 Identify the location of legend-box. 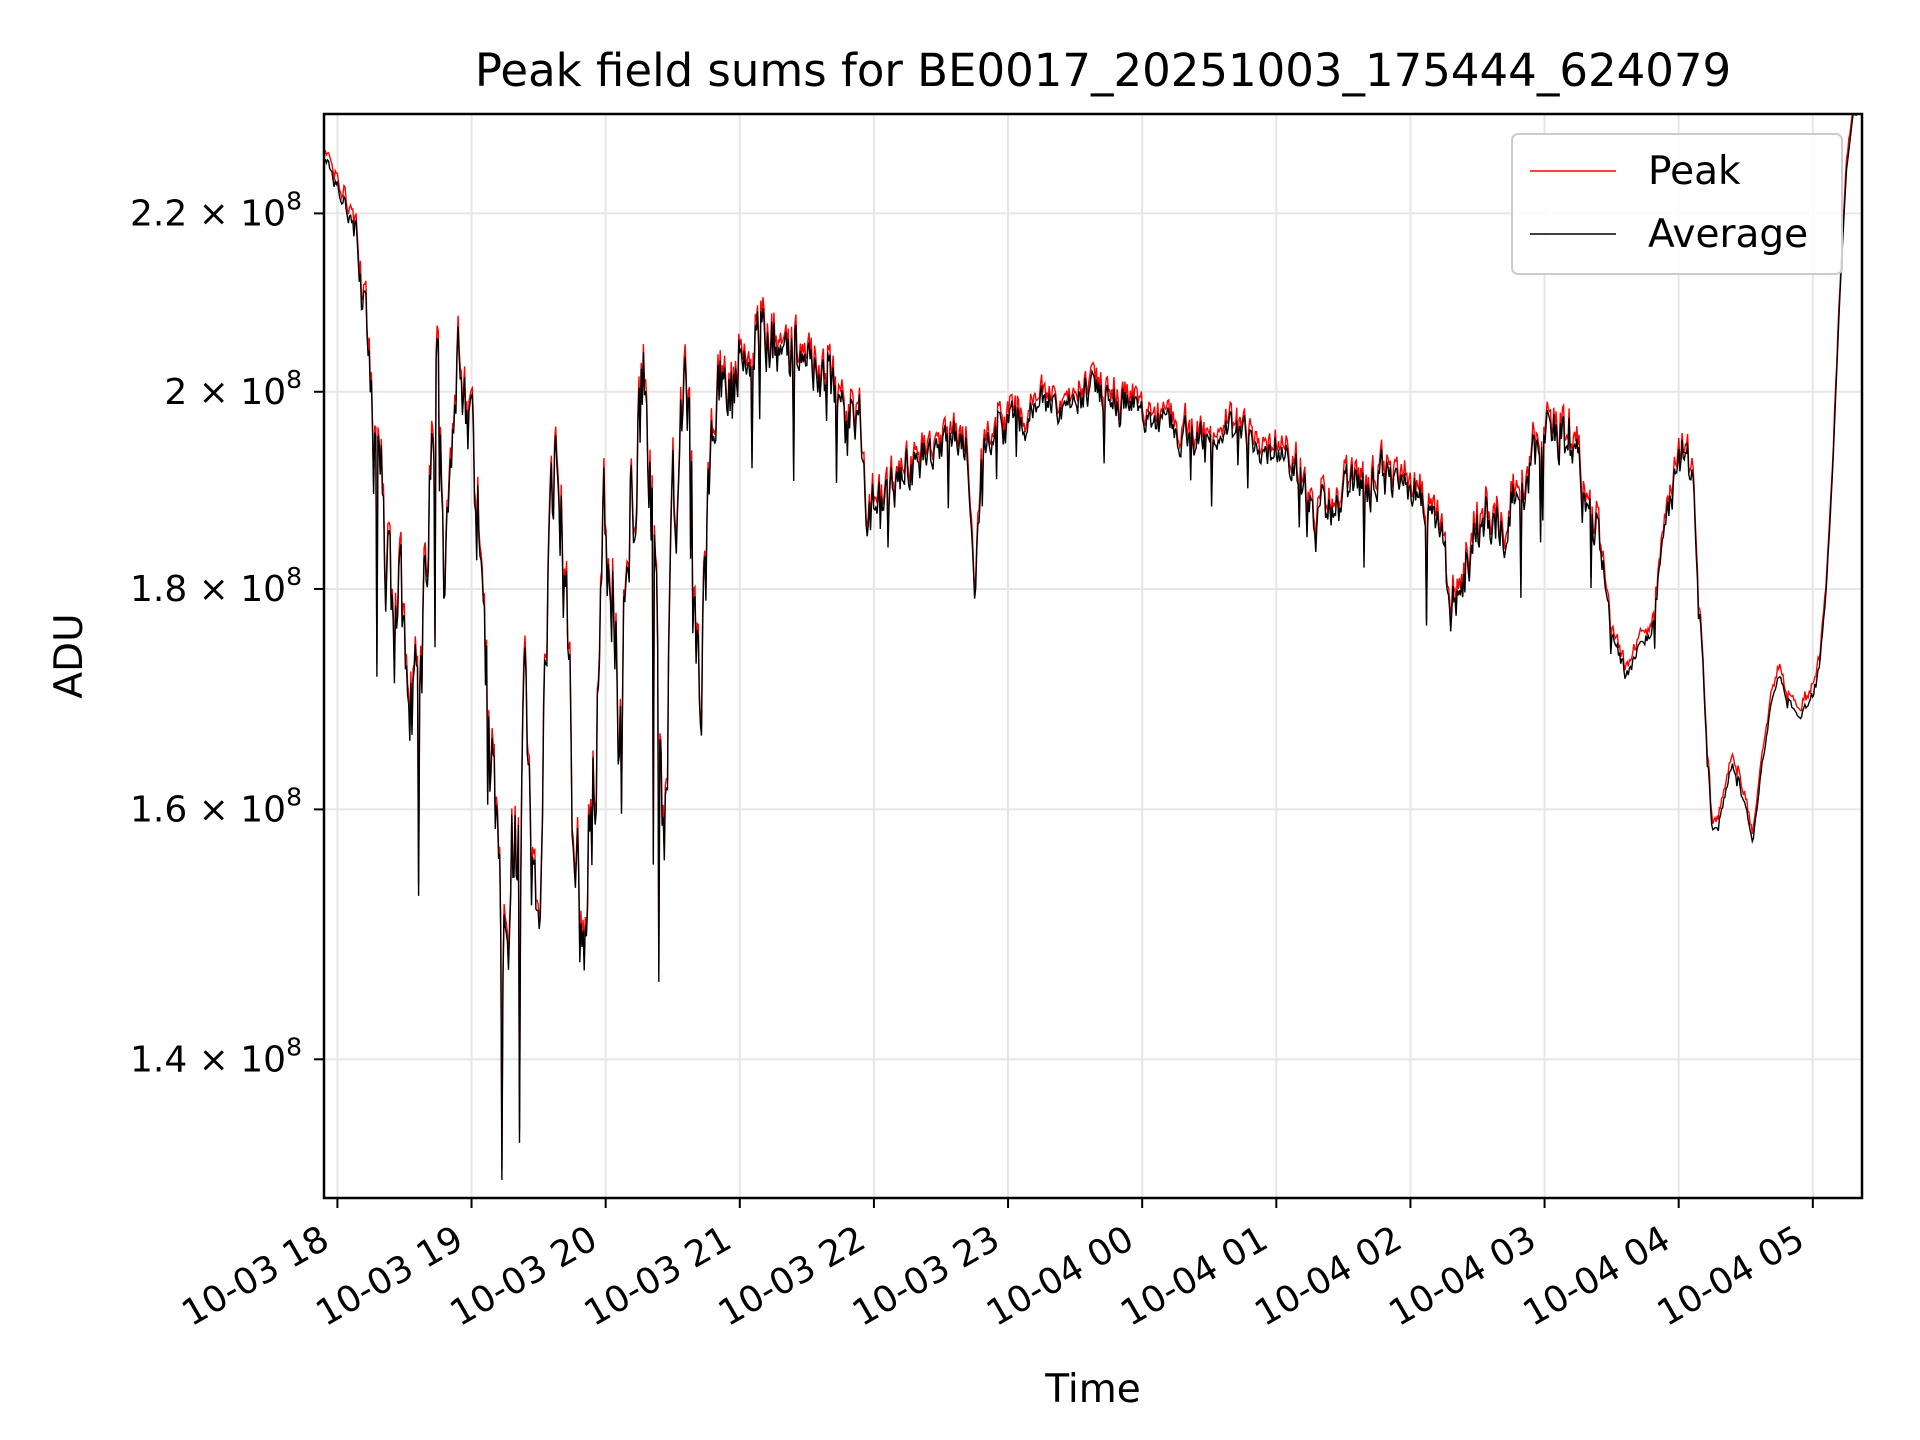
(1677, 204).